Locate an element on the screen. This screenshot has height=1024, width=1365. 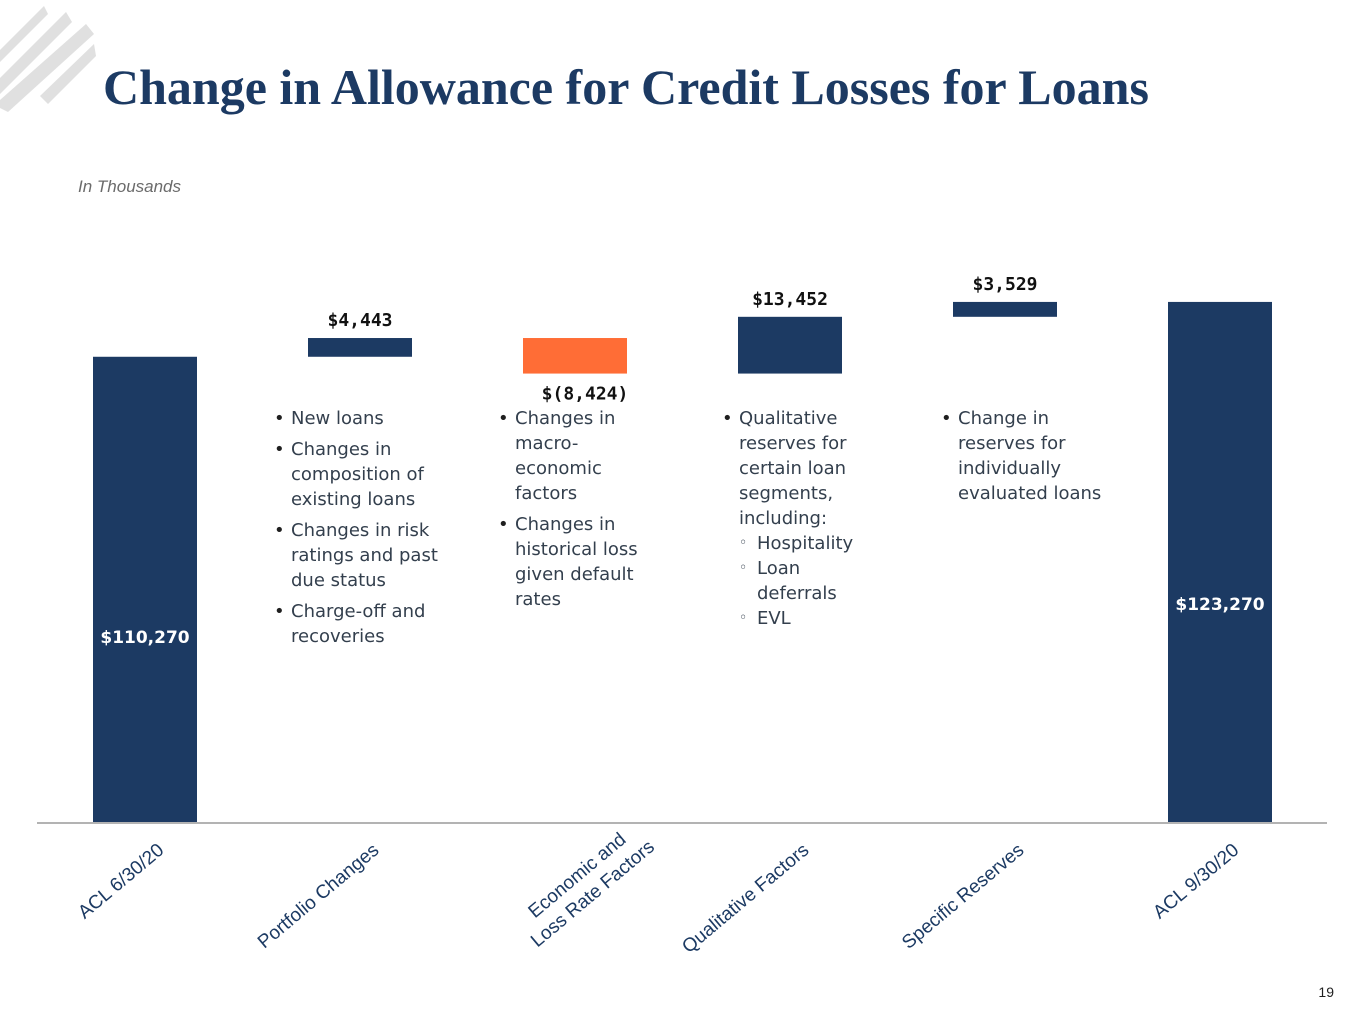
bar-value-label: $123,270 is located at coordinates (1219, 605).